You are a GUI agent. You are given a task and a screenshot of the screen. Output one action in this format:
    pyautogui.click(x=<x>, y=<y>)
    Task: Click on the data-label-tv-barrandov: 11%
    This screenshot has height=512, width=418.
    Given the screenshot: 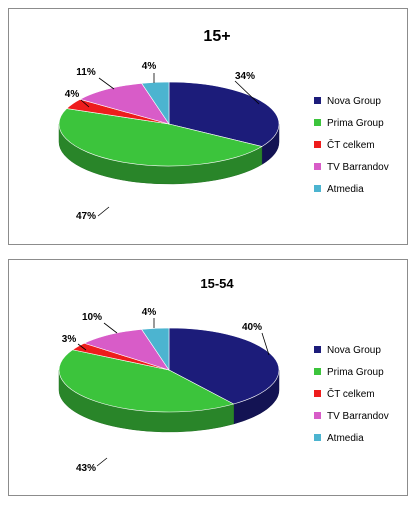 What is the action you would take?
    pyautogui.click(x=86, y=72)
    